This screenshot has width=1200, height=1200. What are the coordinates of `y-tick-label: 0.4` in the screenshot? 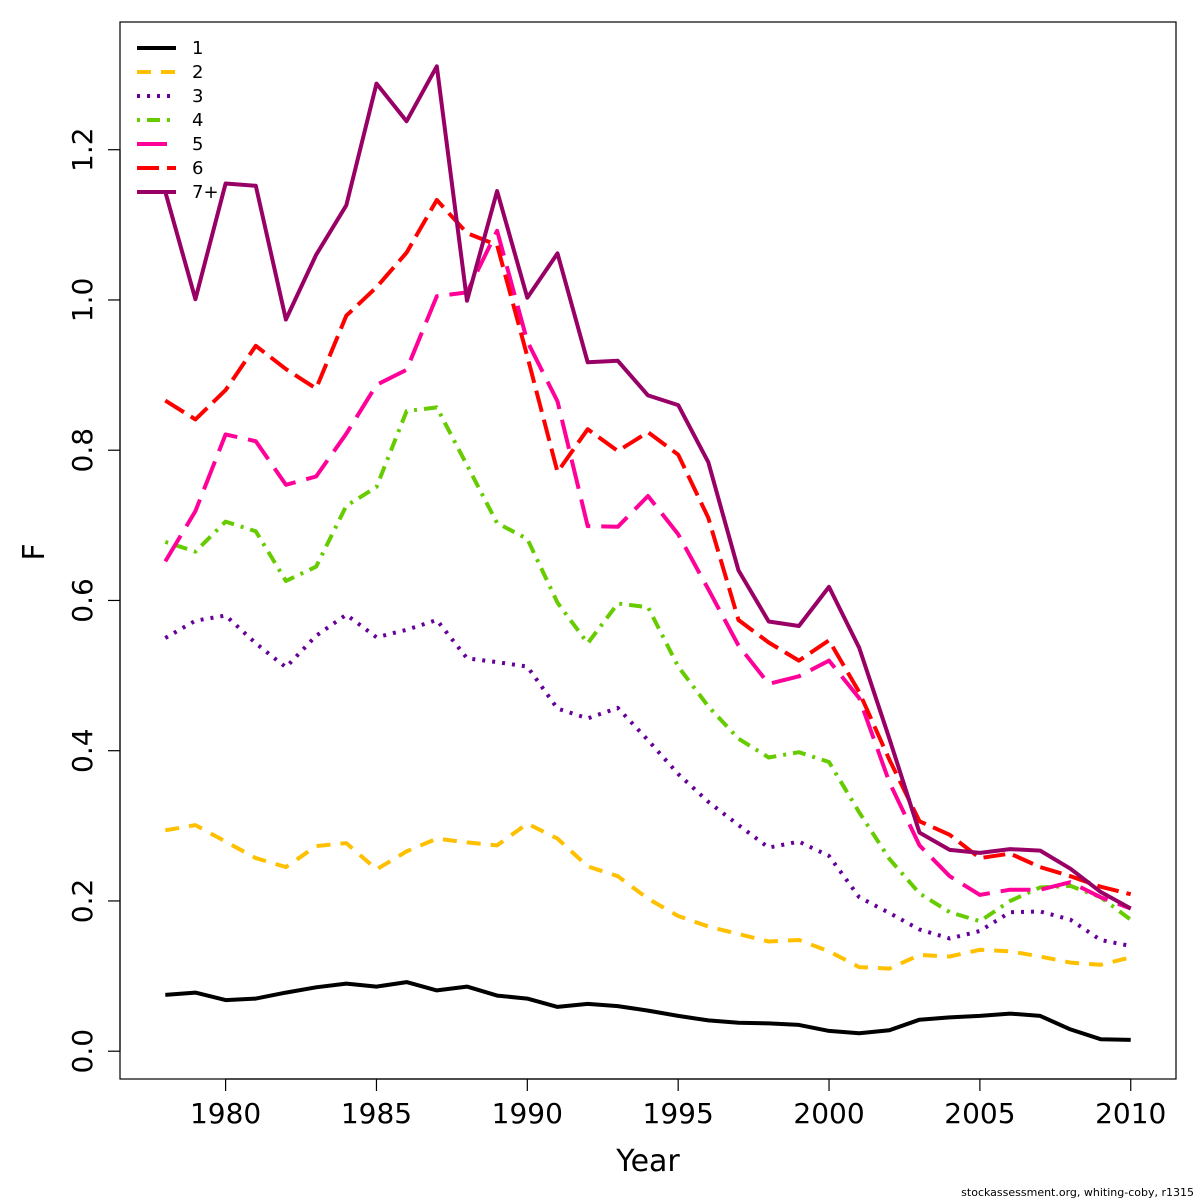 It's located at (82, 750).